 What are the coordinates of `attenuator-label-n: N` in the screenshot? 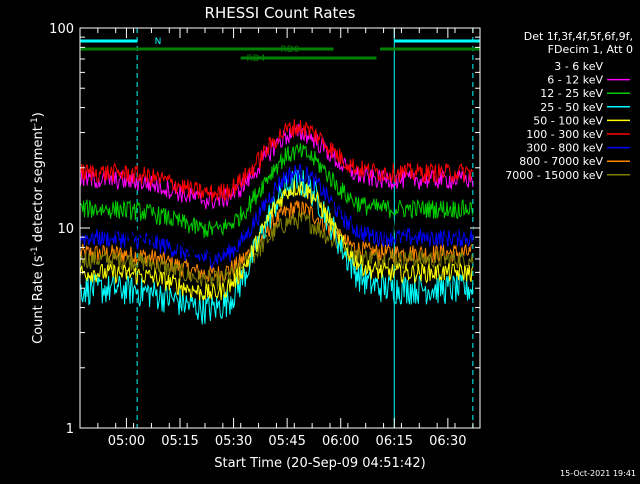 It's located at (158, 42).